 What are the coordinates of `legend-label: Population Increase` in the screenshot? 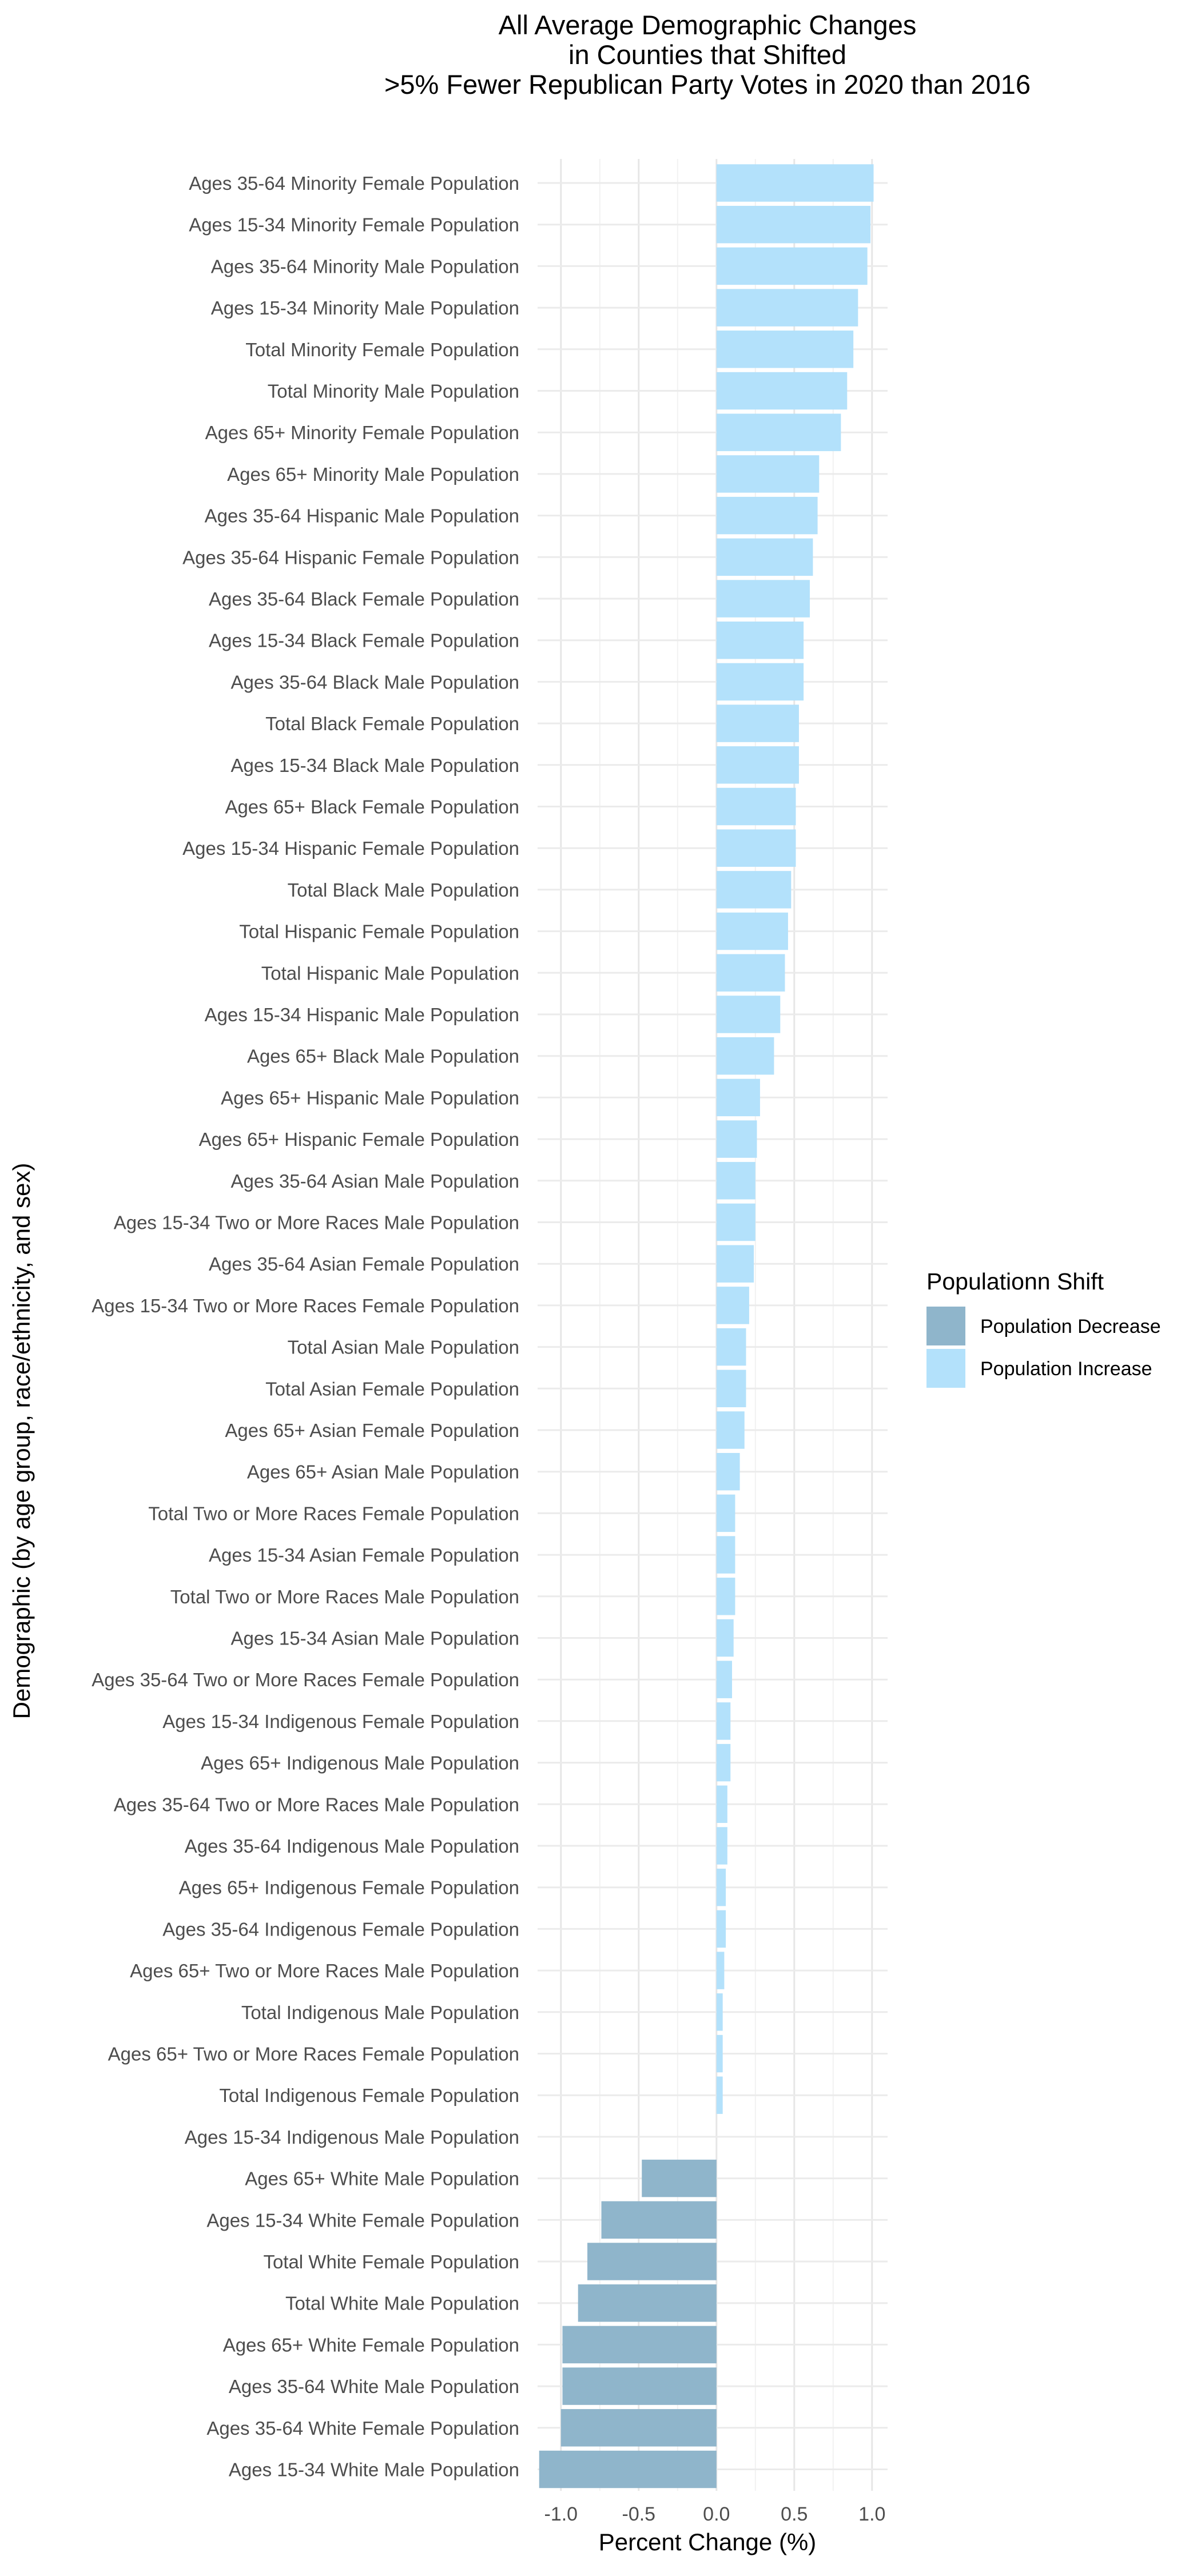 It's located at (1066, 1369).